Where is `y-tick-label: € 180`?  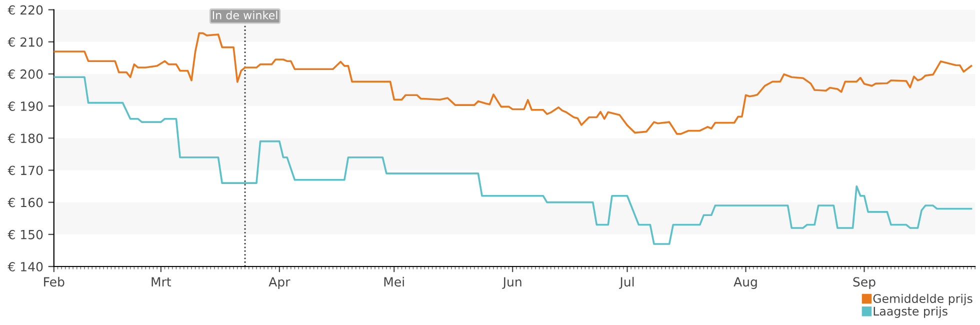
y-tick-label: € 180 is located at coordinates (25, 139).